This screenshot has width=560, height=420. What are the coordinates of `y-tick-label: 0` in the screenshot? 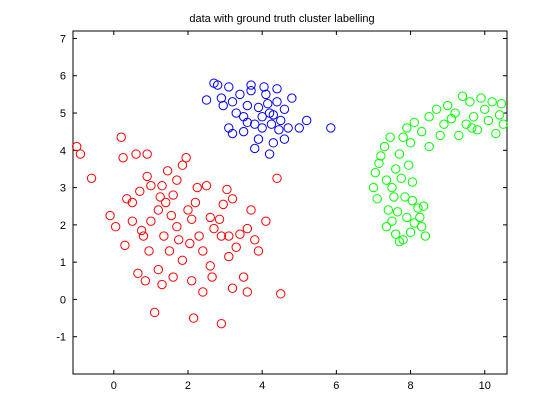 It's located at (63, 300).